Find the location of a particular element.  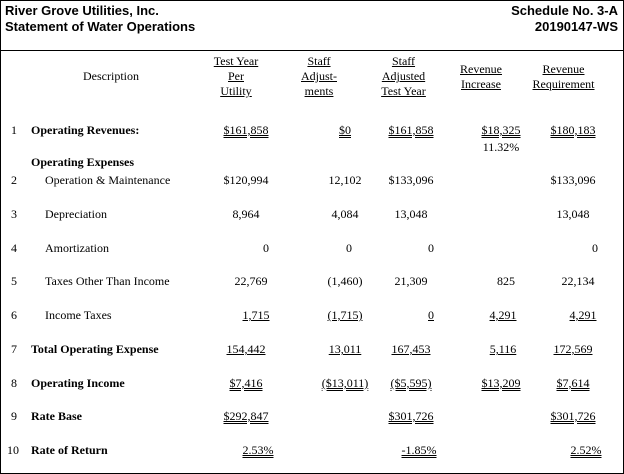

cell-revenue-increase: 5,116 is located at coordinates (503, 349).